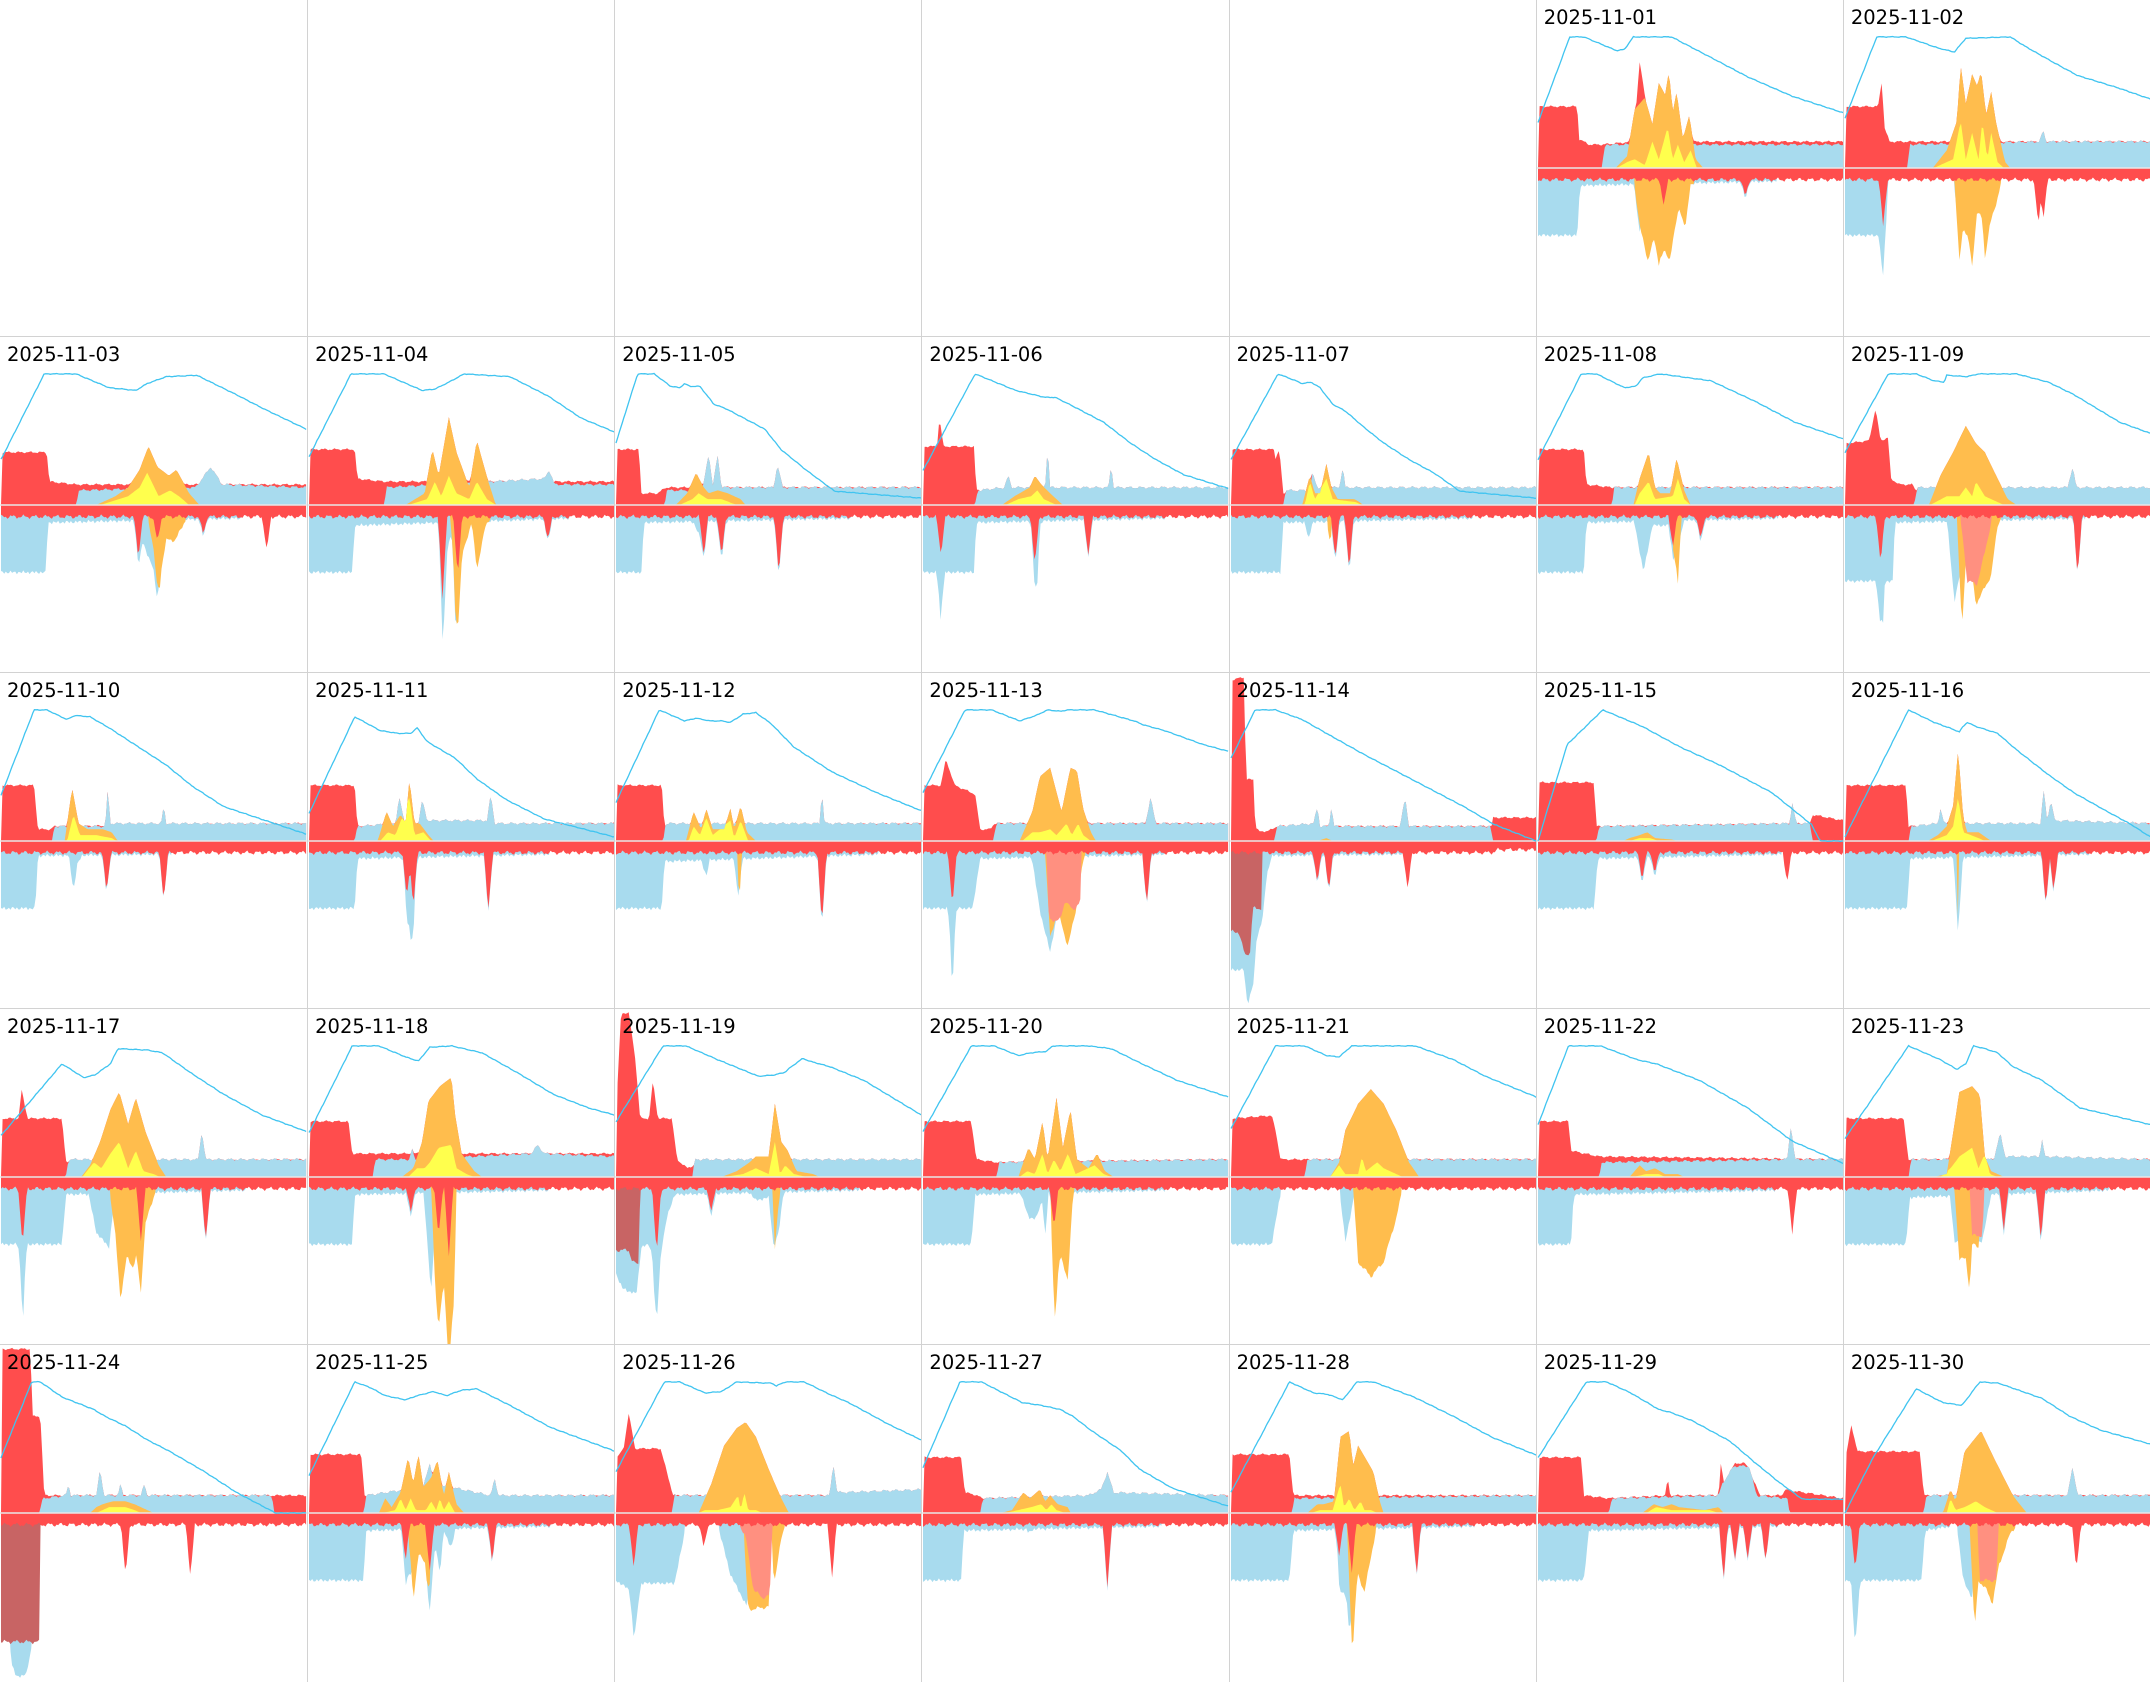 This screenshot has width=2150, height=1682. I want to click on day-label: 2025-11-19, so click(679, 1026).